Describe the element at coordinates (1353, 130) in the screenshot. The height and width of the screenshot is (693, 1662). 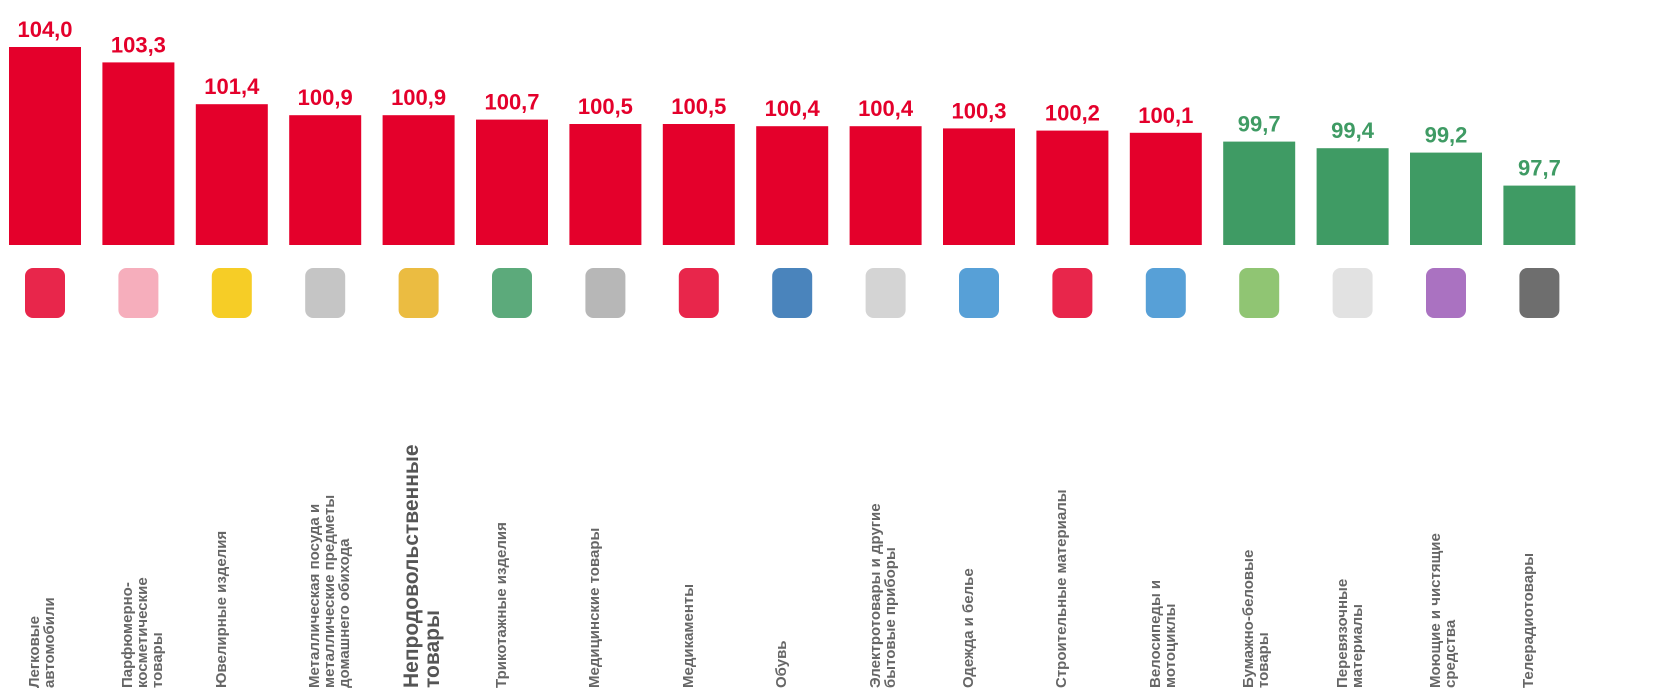
I see `value-label: 99,4` at that location.